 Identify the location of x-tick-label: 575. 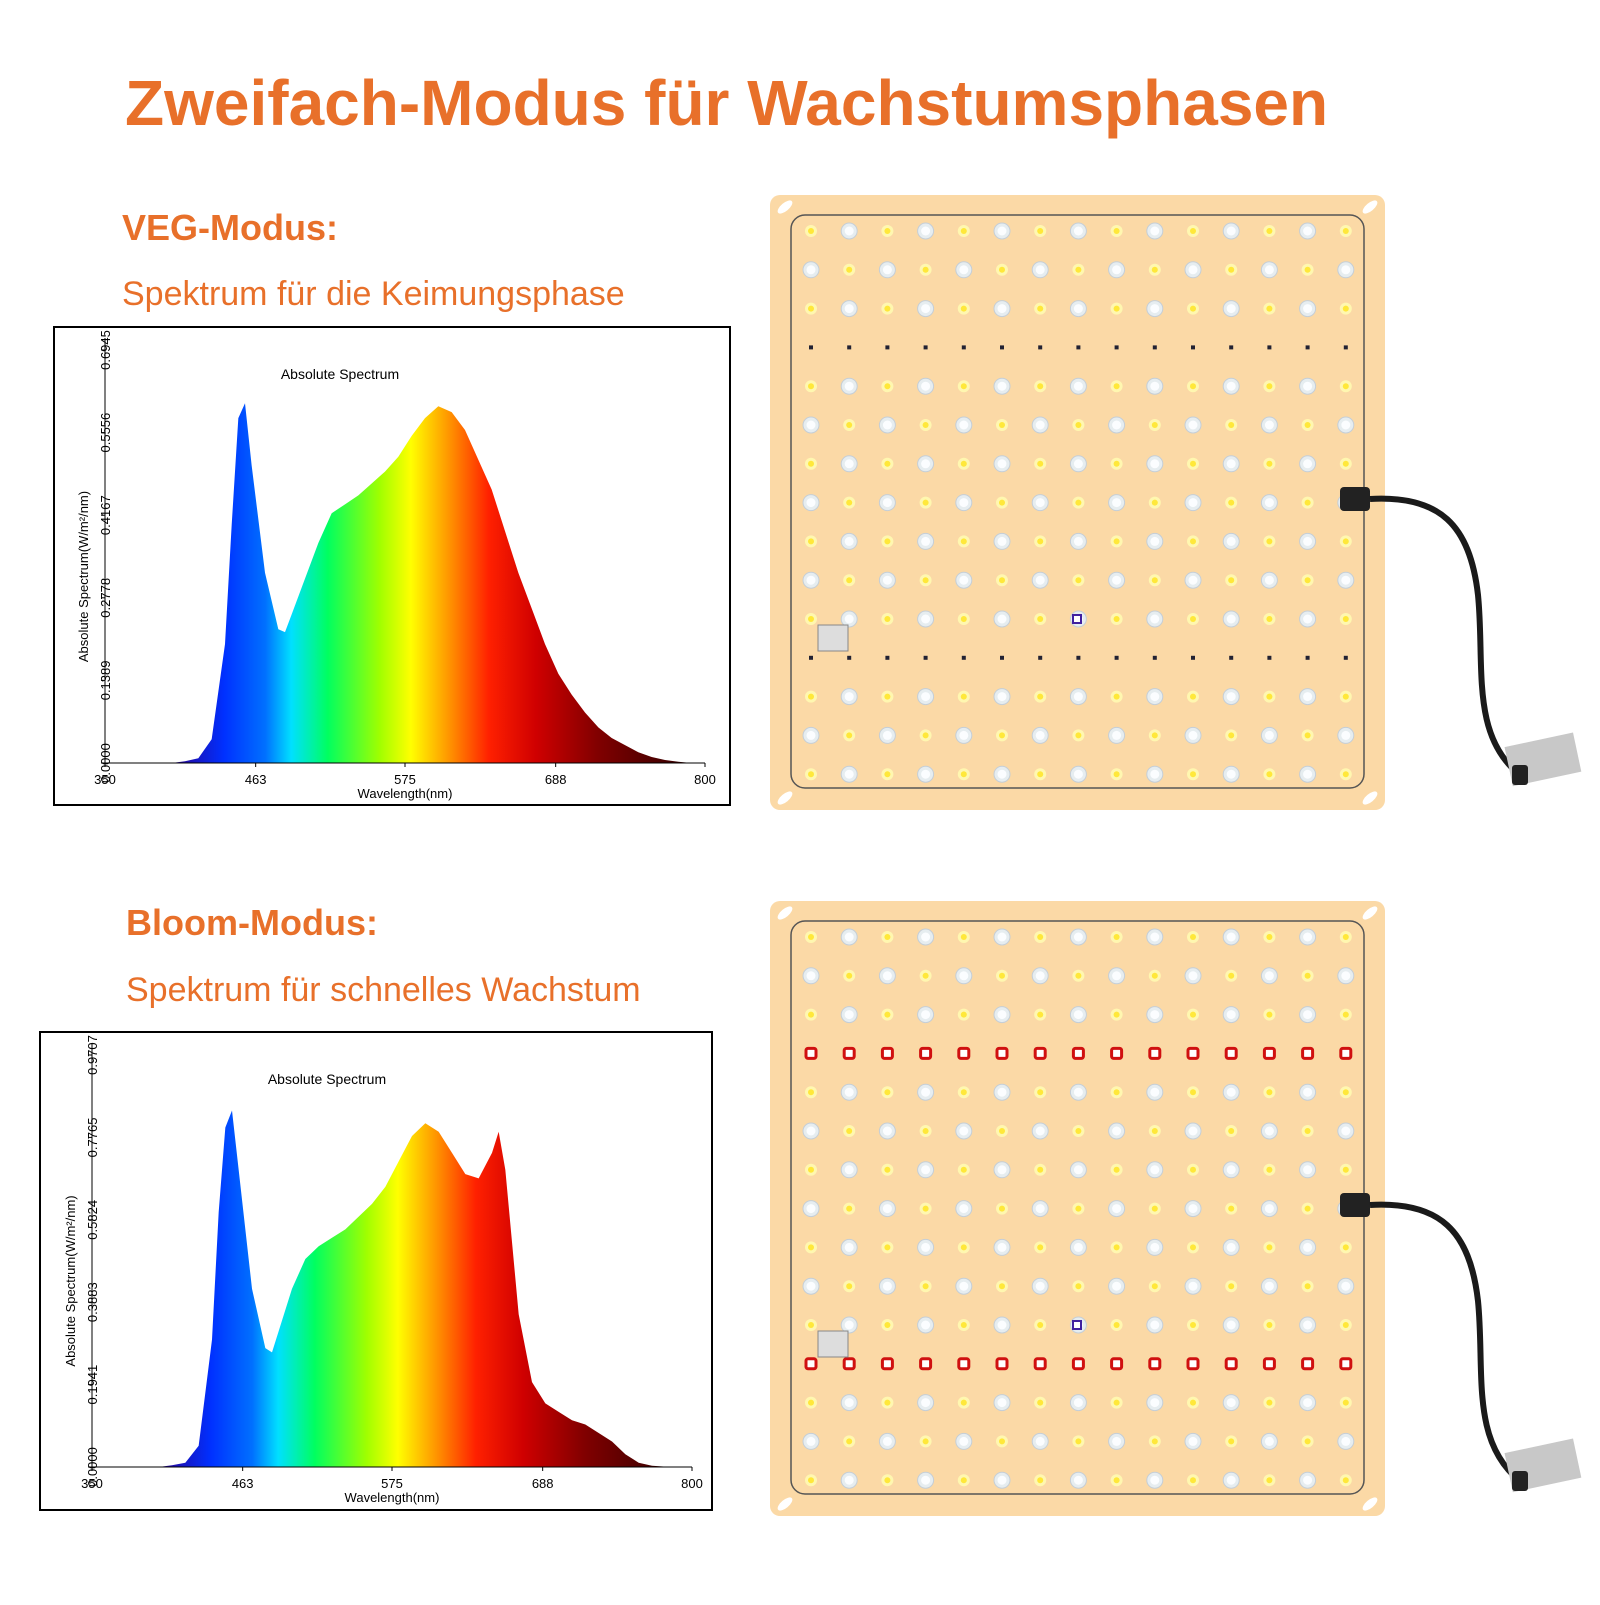
(405, 779).